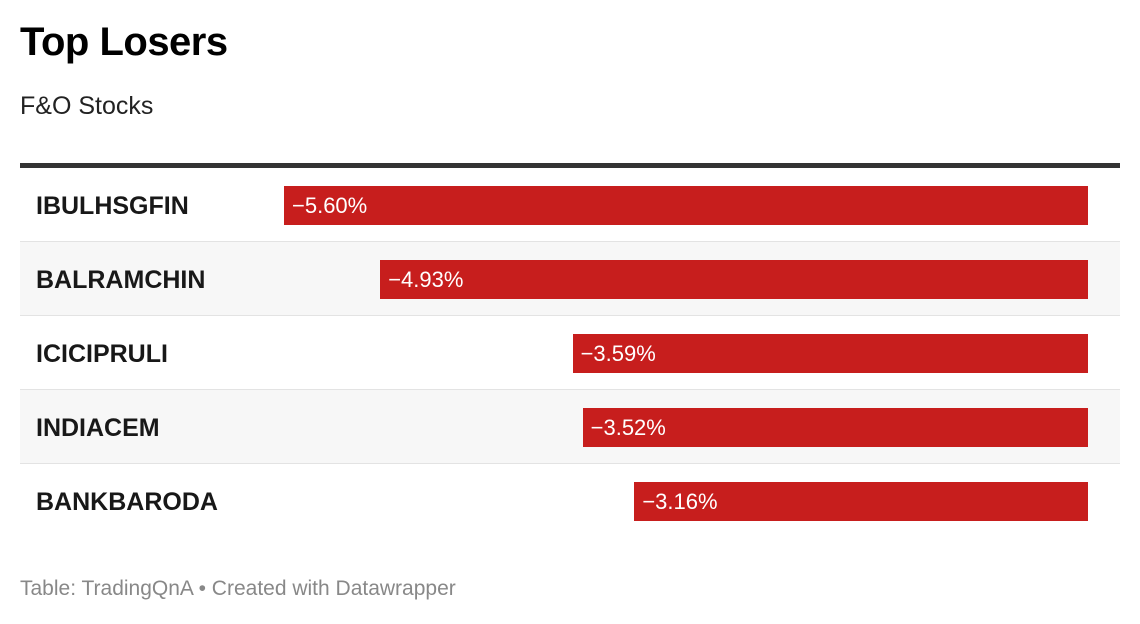 The width and height of the screenshot is (1140, 624). What do you see at coordinates (830, 353) in the screenshot?
I see `loss-bar: −3.59%` at bounding box center [830, 353].